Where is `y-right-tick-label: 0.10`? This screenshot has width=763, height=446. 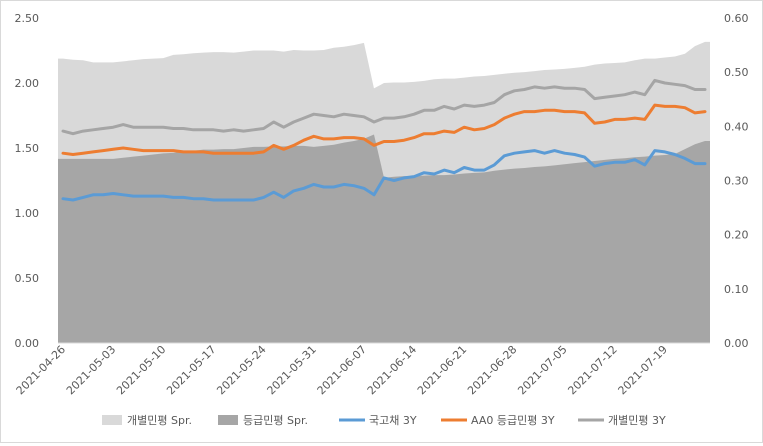 y-right-tick-label: 0.10 is located at coordinates (736, 289).